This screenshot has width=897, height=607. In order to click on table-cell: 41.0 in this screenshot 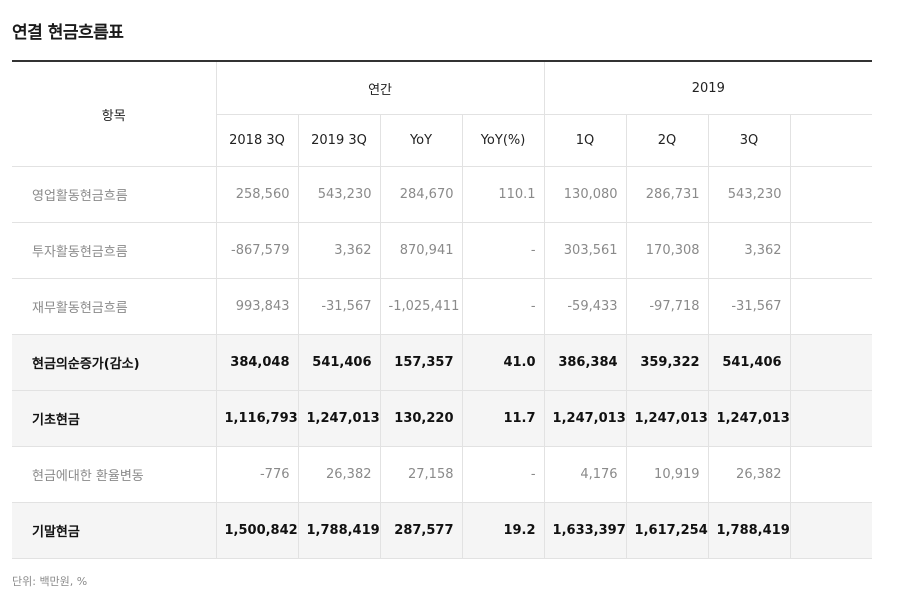, I will do `click(503, 362)`.